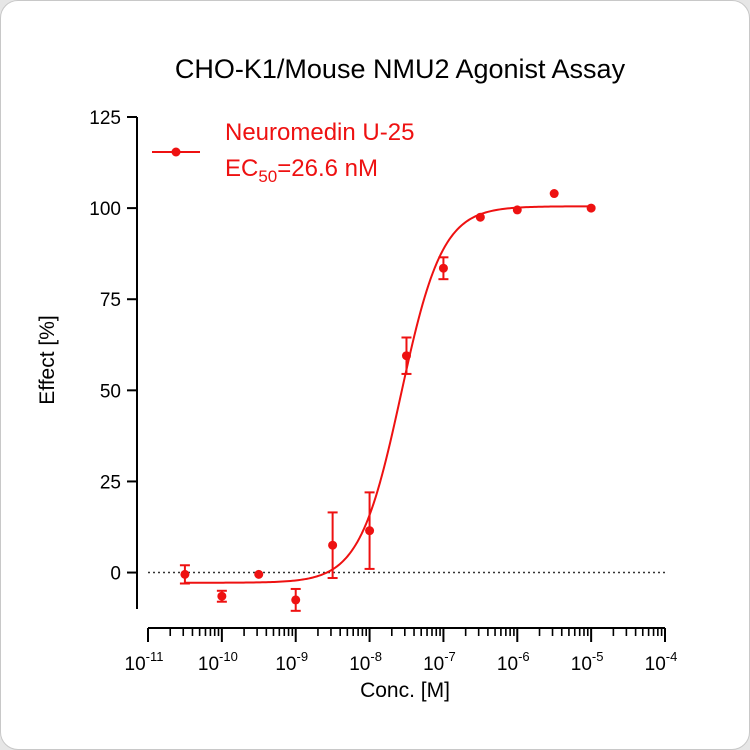  What do you see at coordinates (176, 152) in the screenshot?
I see `legend-marker` at bounding box center [176, 152].